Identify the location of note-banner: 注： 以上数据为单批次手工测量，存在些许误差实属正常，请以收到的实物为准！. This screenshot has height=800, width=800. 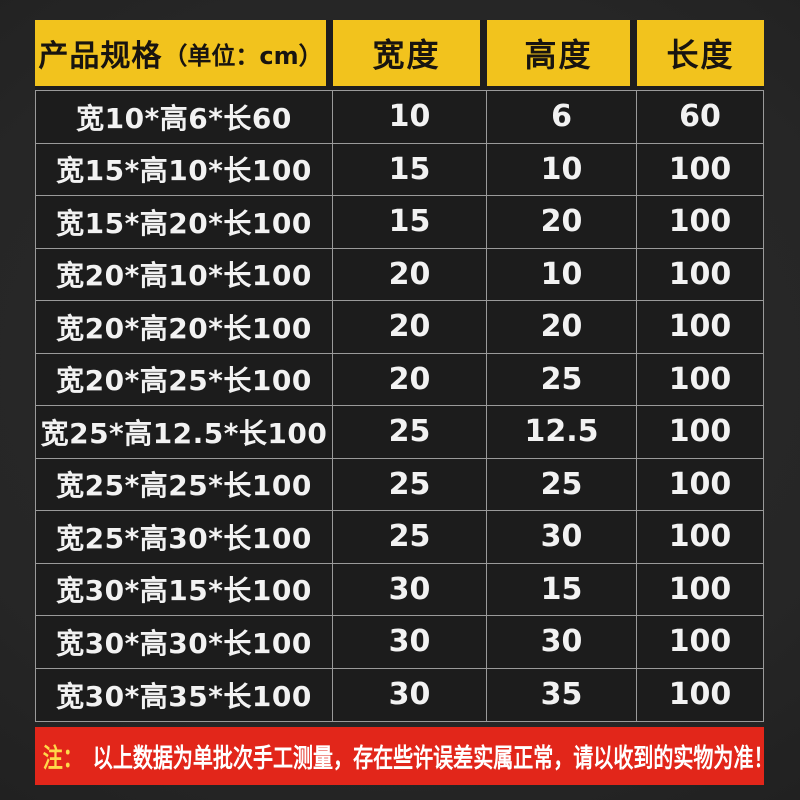
(399, 756).